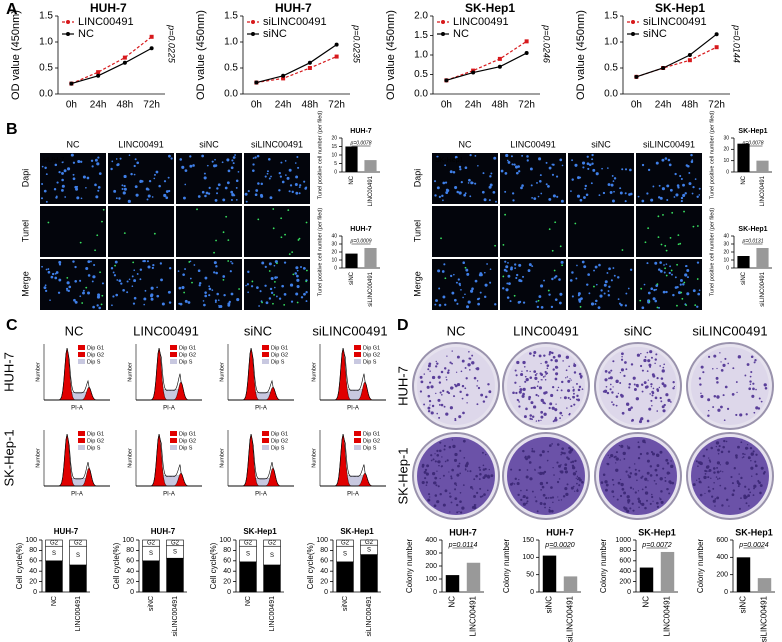 This screenshot has height=642, width=782. Describe the element at coordinates (54, 577) in the screenshot. I see `segment-label: G1` at that location.